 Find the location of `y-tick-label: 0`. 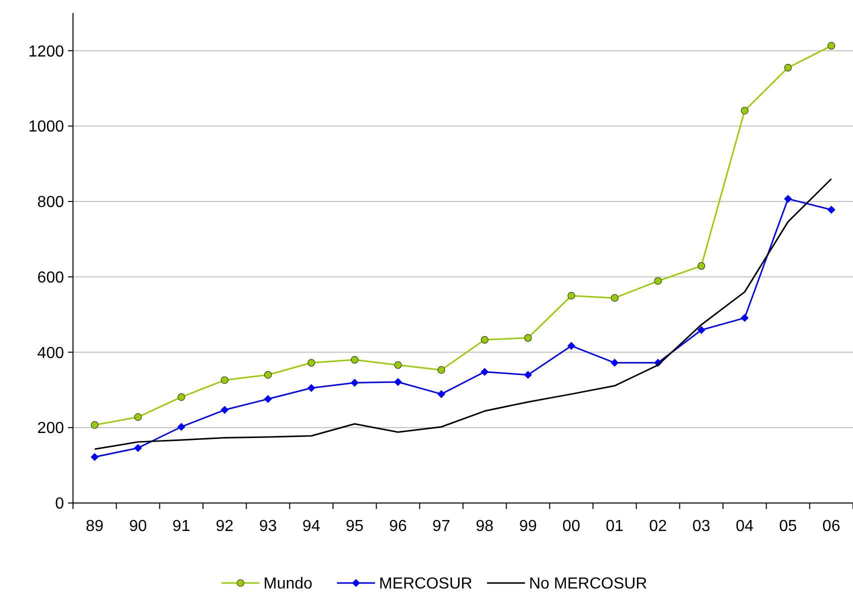

y-tick-label: 0 is located at coordinates (59, 504).